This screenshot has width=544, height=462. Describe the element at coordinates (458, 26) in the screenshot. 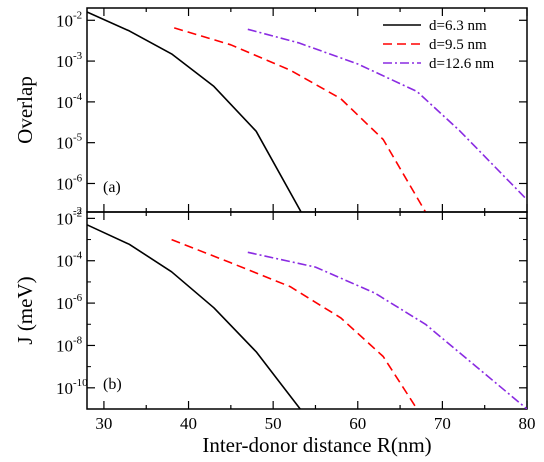

I see `legend-label: d=6.3 nm` at that location.